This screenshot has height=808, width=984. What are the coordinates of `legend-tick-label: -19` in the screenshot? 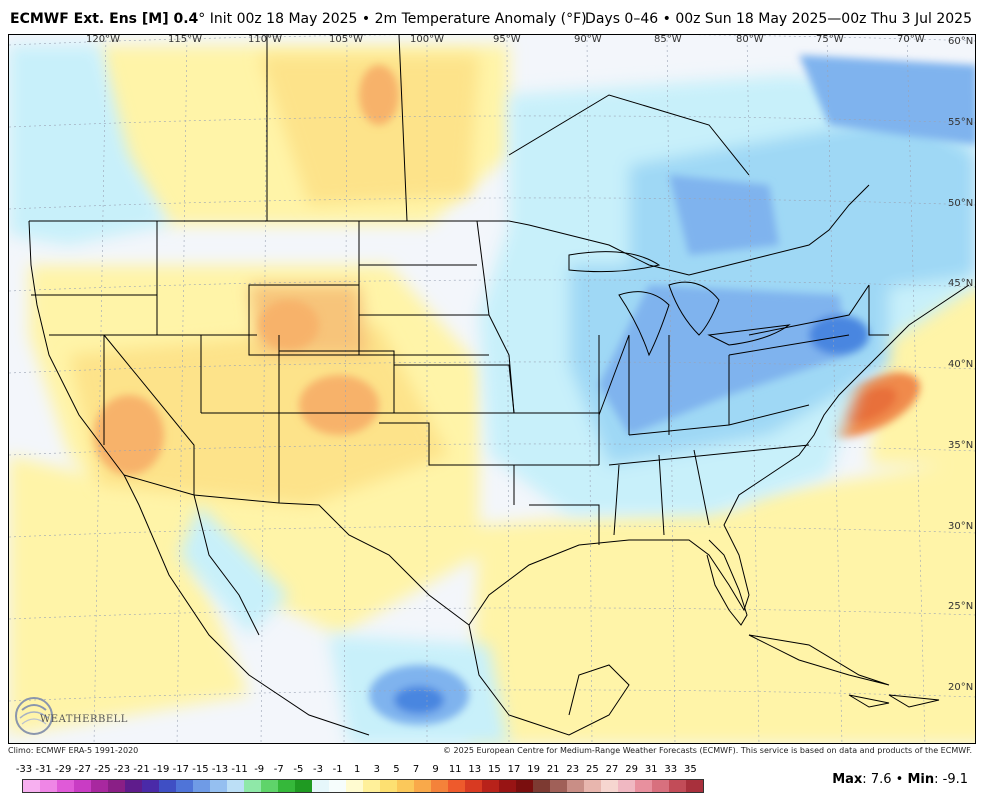 It's located at (161, 769).